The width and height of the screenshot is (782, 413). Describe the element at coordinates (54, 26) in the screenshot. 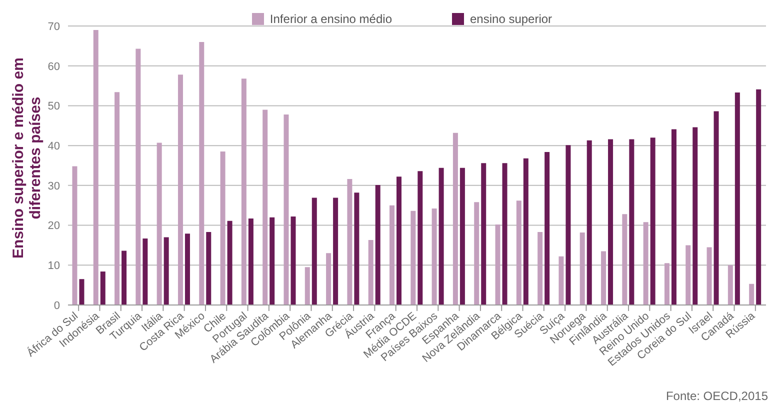

I see `y-tick-label: 70` at that location.